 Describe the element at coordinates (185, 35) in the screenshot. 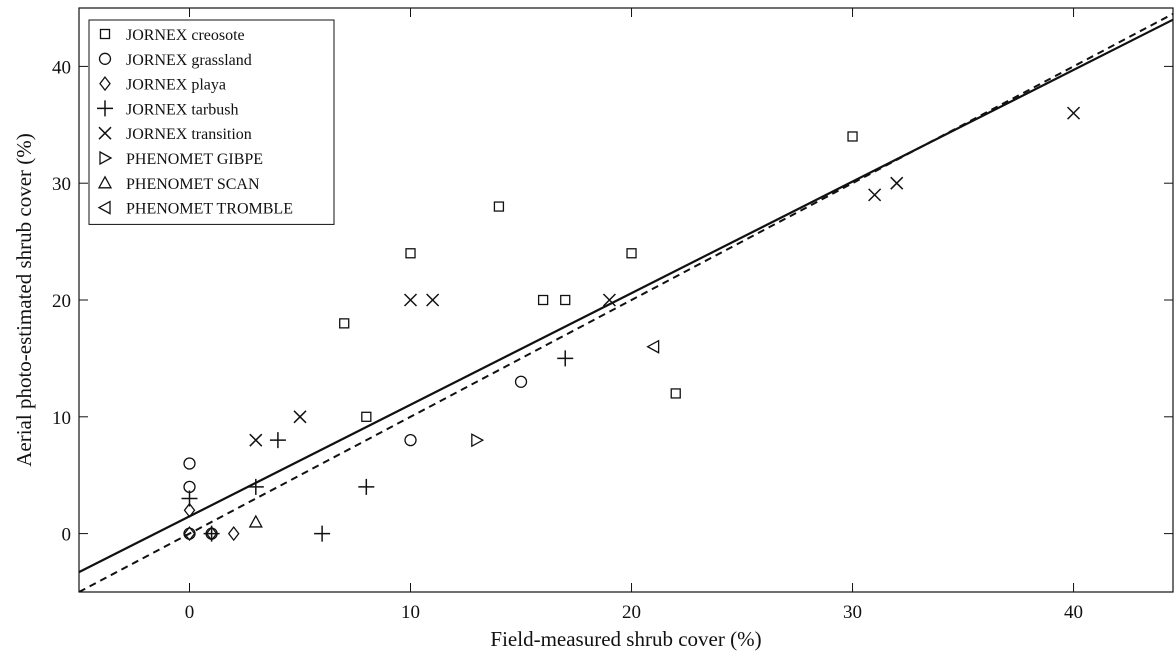

I see `legend-label: JORNEX creosote` at that location.